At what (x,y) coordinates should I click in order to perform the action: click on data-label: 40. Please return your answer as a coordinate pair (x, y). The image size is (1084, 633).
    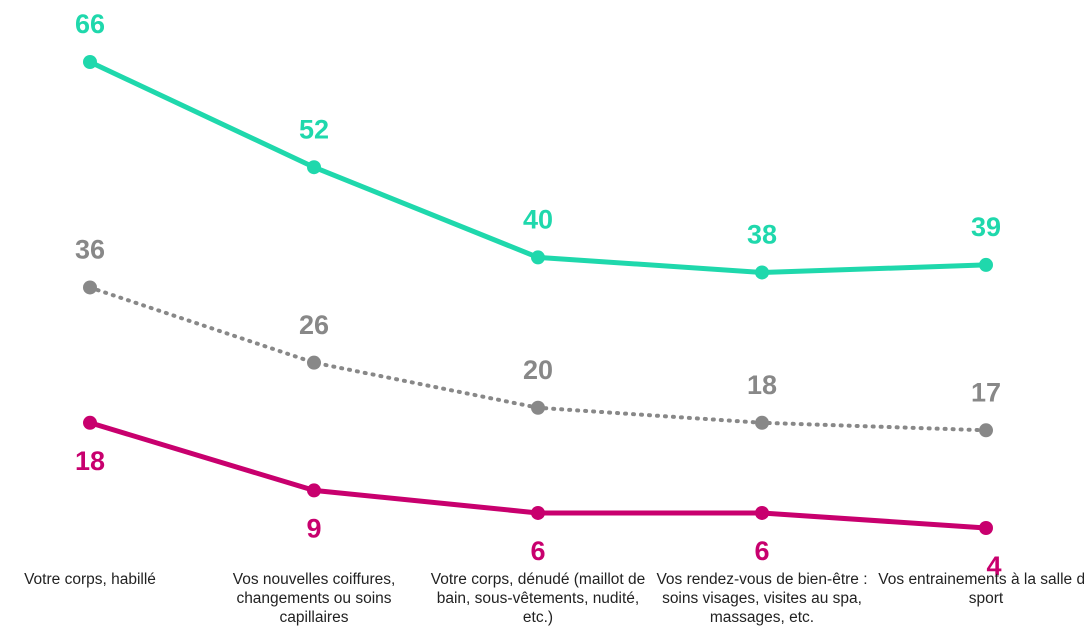
    Looking at the image, I should click on (538, 220).